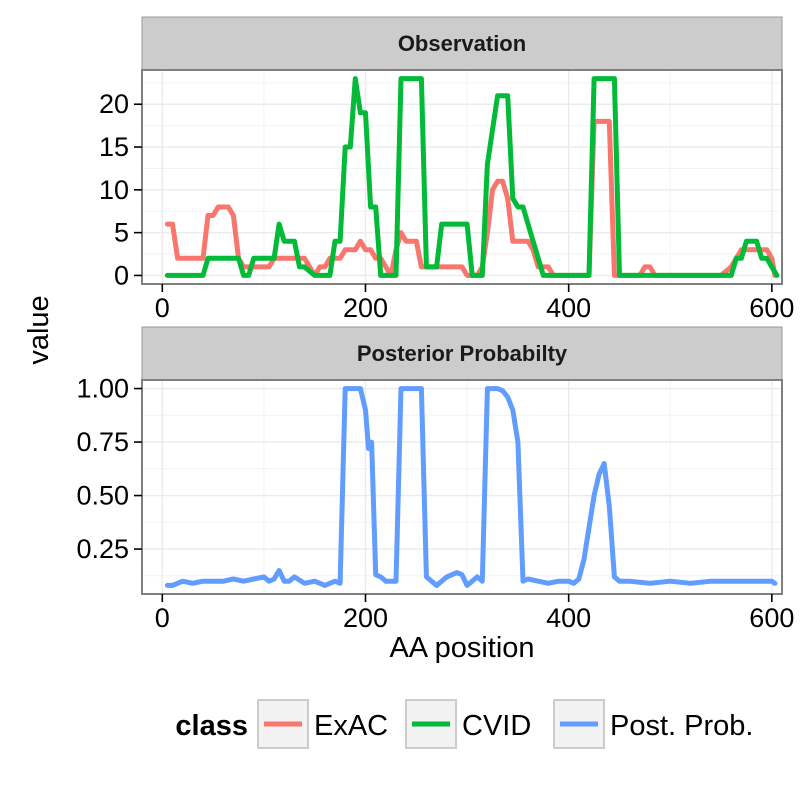  What do you see at coordinates (211, 726) in the screenshot?
I see `legend-title: class` at bounding box center [211, 726].